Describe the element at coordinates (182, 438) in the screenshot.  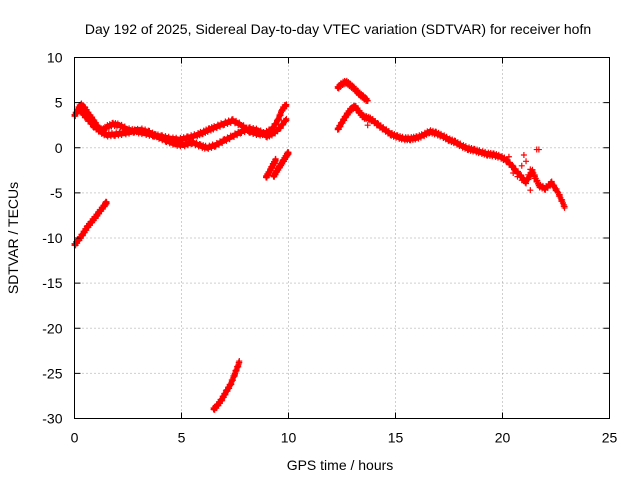
I see `x-tick-label: 5` at that location.